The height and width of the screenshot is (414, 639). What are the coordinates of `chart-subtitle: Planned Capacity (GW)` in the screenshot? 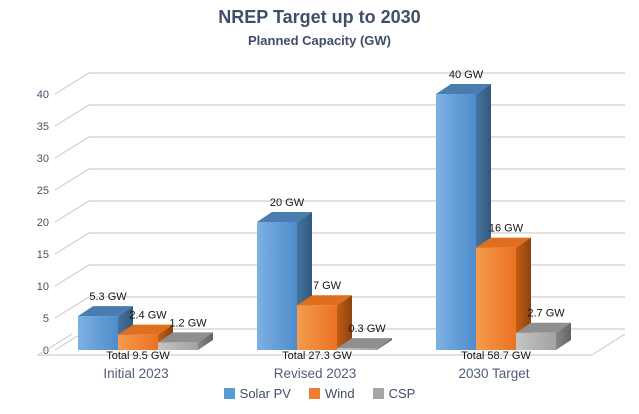 It's located at (319, 40).